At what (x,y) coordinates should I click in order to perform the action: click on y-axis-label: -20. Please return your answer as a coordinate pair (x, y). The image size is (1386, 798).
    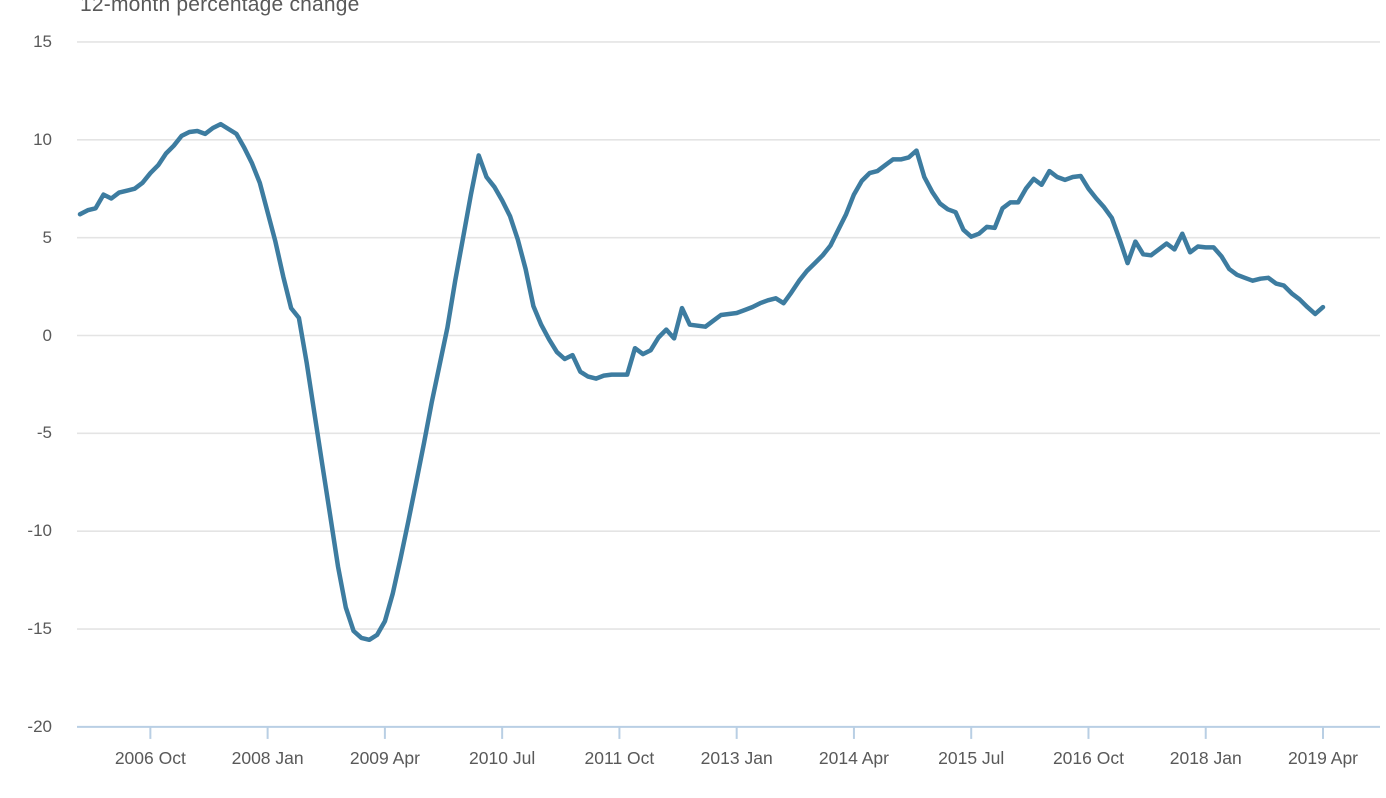
    Looking at the image, I should click on (39, 726).